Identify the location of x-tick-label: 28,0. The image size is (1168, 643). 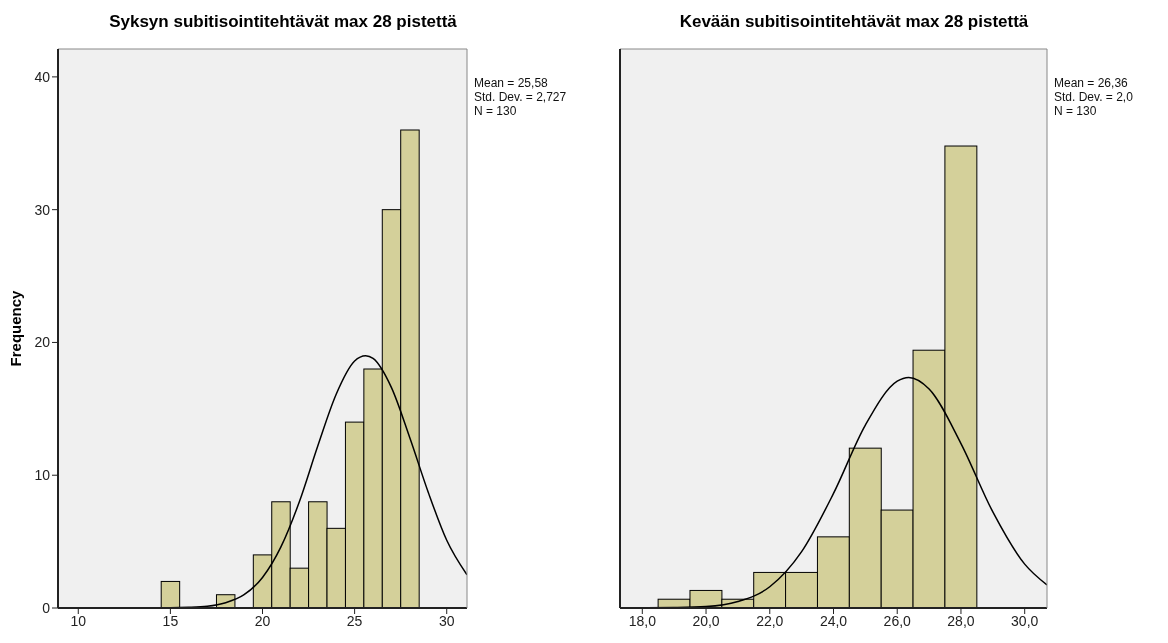
(961, 620).